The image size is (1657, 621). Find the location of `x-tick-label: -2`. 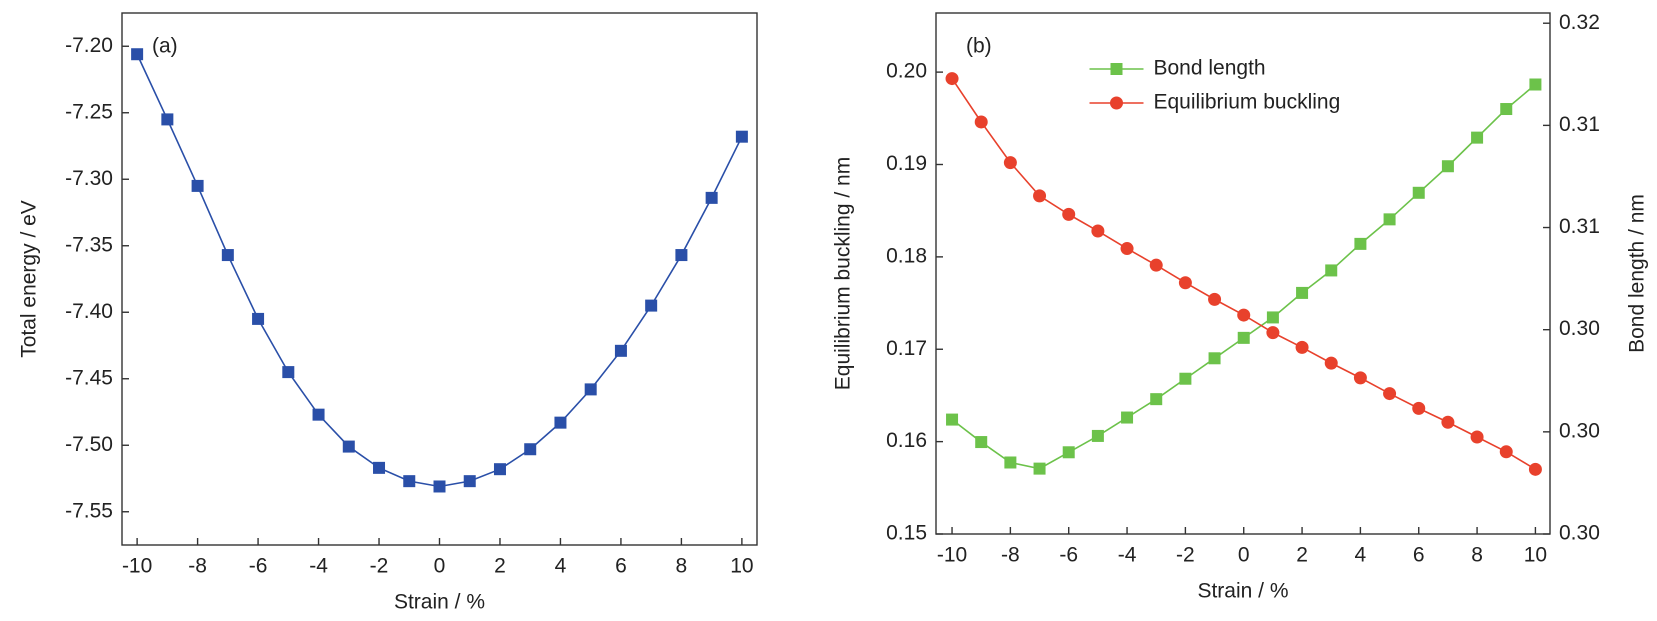

x-tick-label: -2 is located at coordinates (1185, 555).